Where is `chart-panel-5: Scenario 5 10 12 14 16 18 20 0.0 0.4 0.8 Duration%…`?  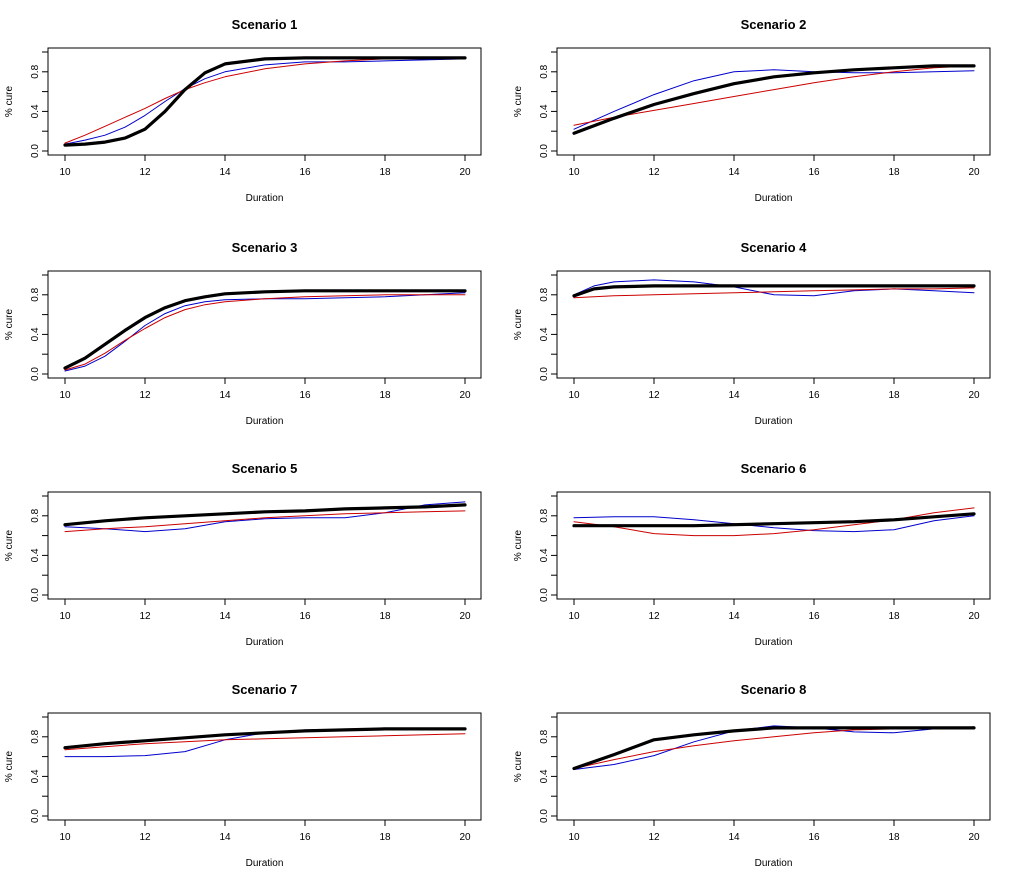 chart-panel-5: Scenario 5 10 12 14 16 18 20 0.0 0.4 0.8 Duration%… is located at coordinates (243, 554).